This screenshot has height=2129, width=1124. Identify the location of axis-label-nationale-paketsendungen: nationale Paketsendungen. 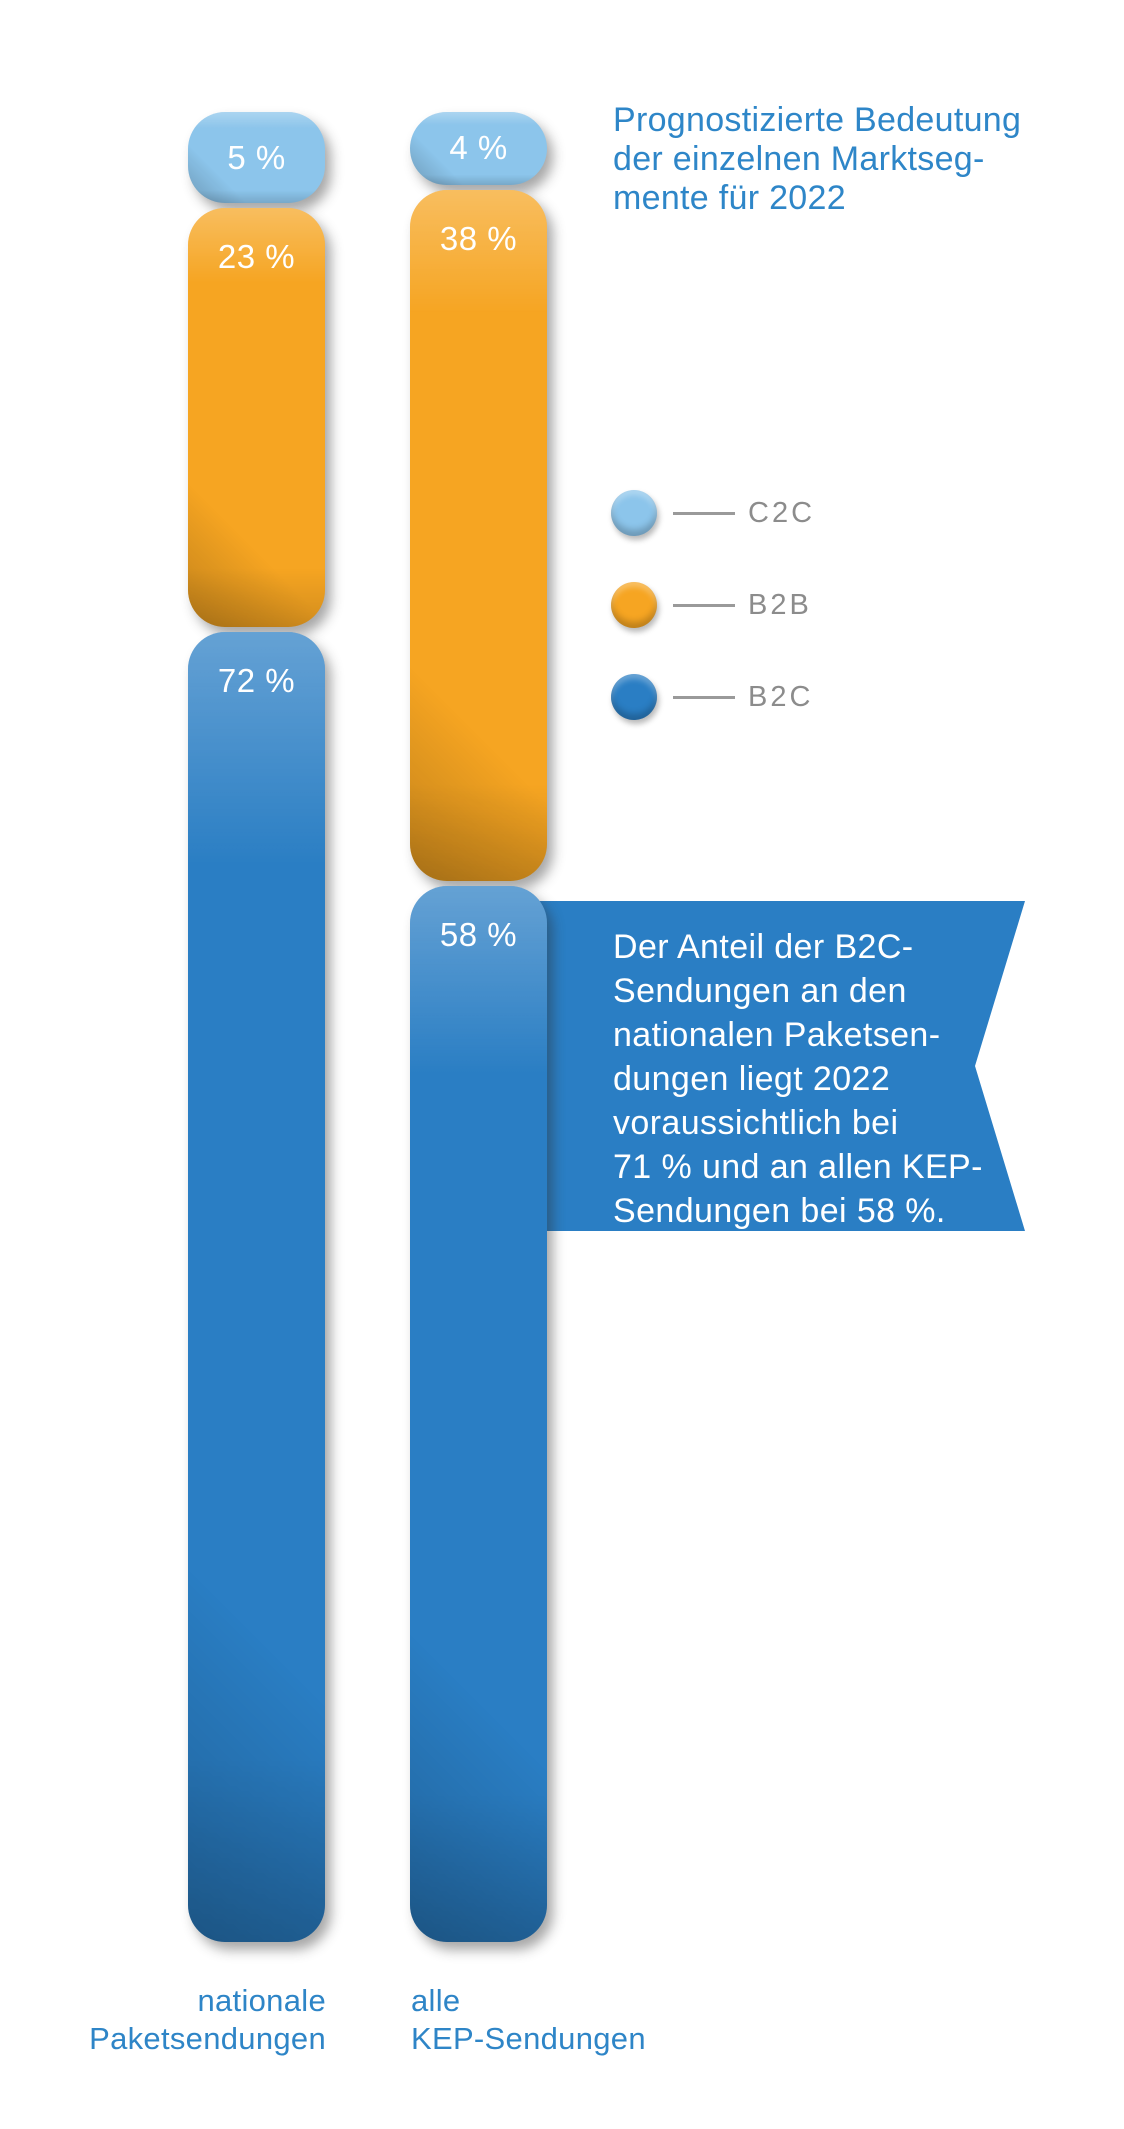
(163, 2020).